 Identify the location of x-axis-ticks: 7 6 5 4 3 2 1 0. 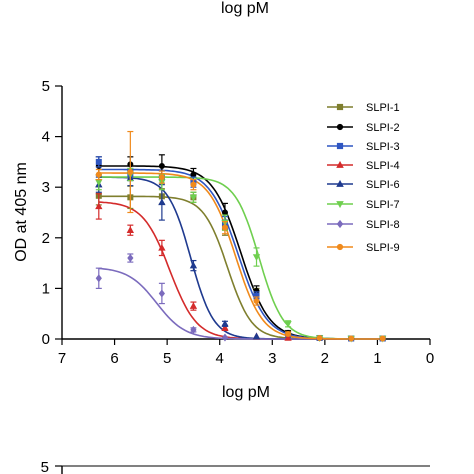
(246, 353).